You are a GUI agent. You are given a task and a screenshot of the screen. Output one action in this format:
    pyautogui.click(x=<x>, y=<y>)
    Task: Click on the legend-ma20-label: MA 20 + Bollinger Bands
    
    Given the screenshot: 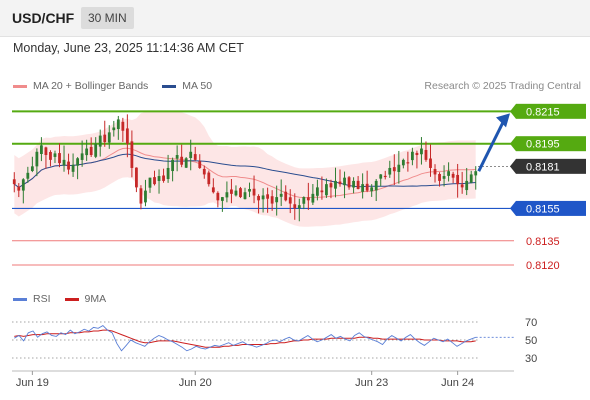 What is the action you would take?
    pyautogui.click(x=91, y=86)
    